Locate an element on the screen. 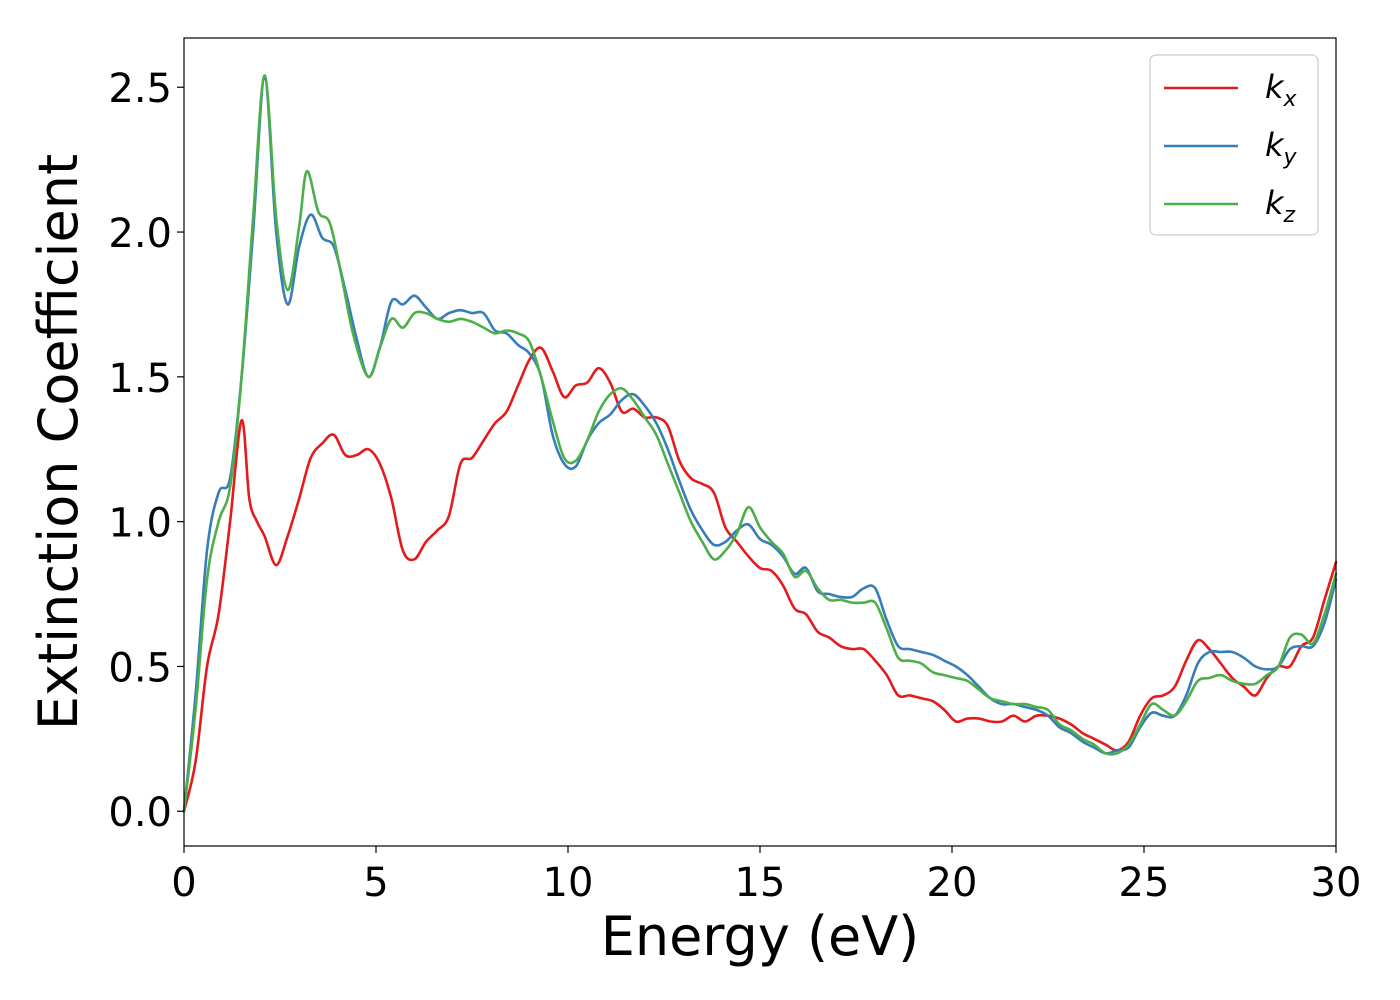  x-tick-label: 0 is located at coordinates (183, 883).